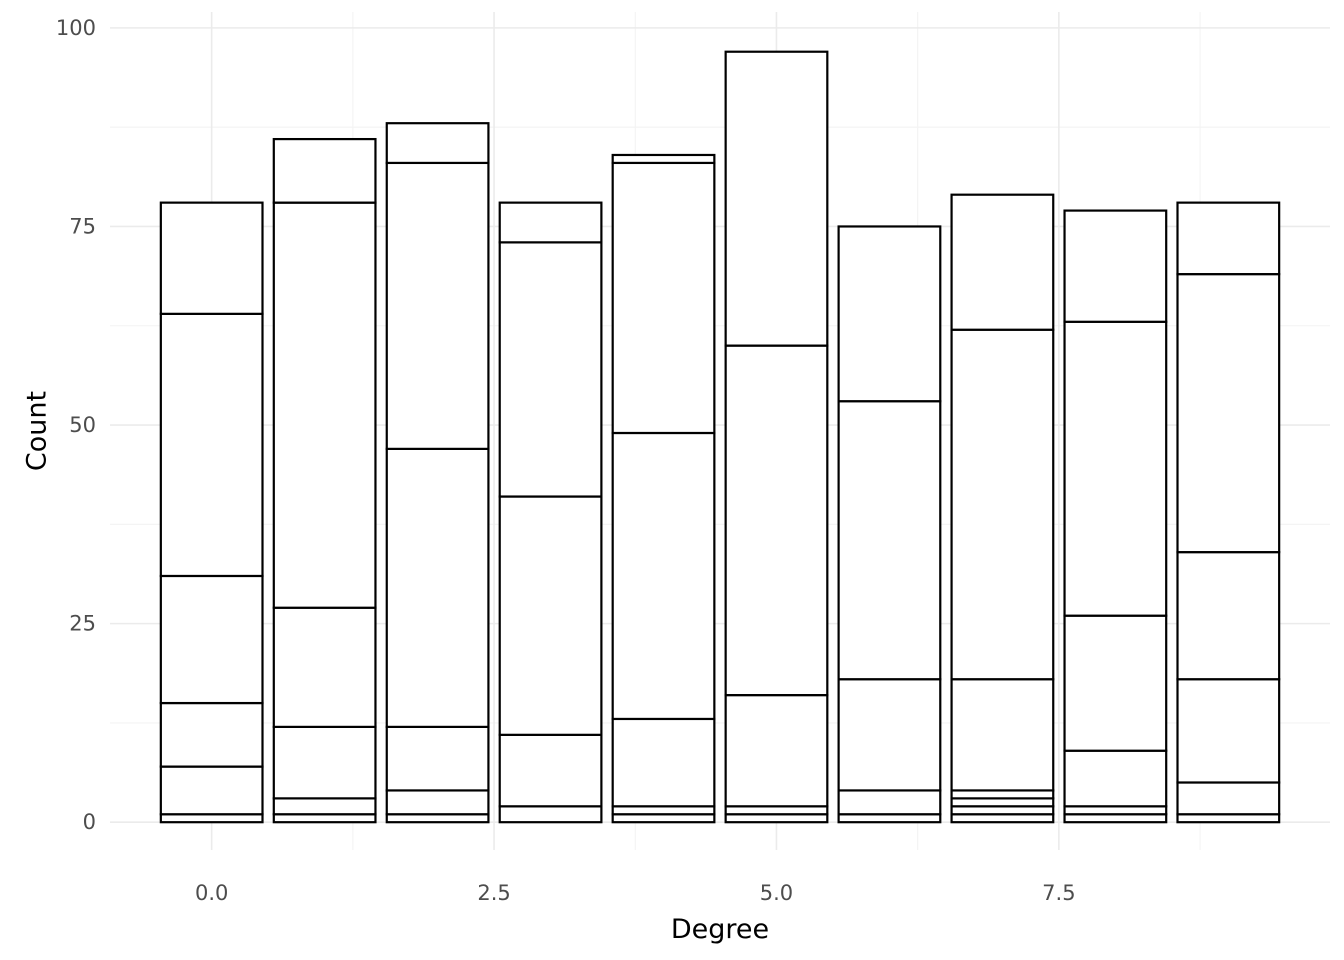 The width and height of the screenshot is (1344, 960). I want to click on y-tick-label: 75, so click(82, 226).